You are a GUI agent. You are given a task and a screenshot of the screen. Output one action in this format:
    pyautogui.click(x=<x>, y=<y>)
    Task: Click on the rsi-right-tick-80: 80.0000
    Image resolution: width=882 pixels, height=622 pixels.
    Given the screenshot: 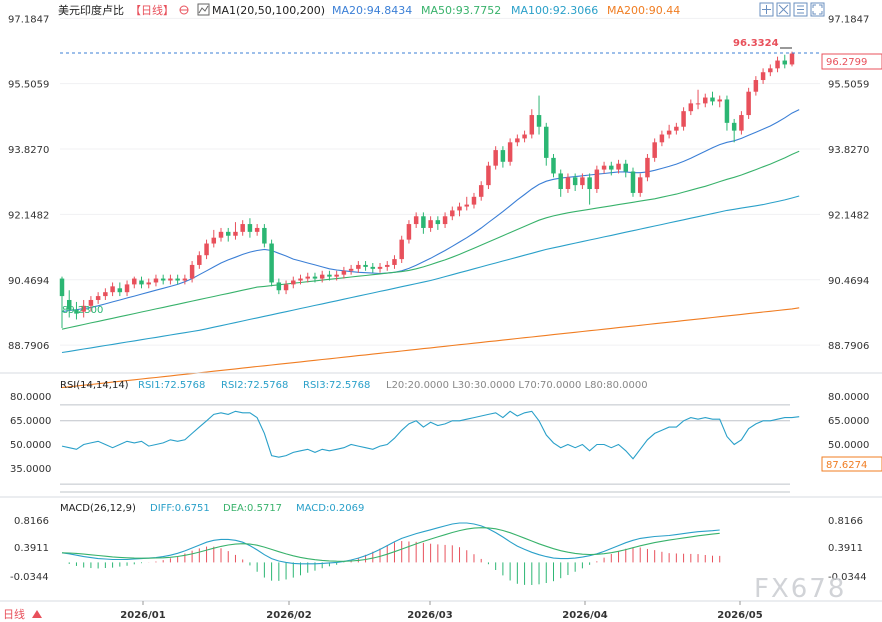 What is the action you would take?
    pyautogui.click(x=848, y=397)
    